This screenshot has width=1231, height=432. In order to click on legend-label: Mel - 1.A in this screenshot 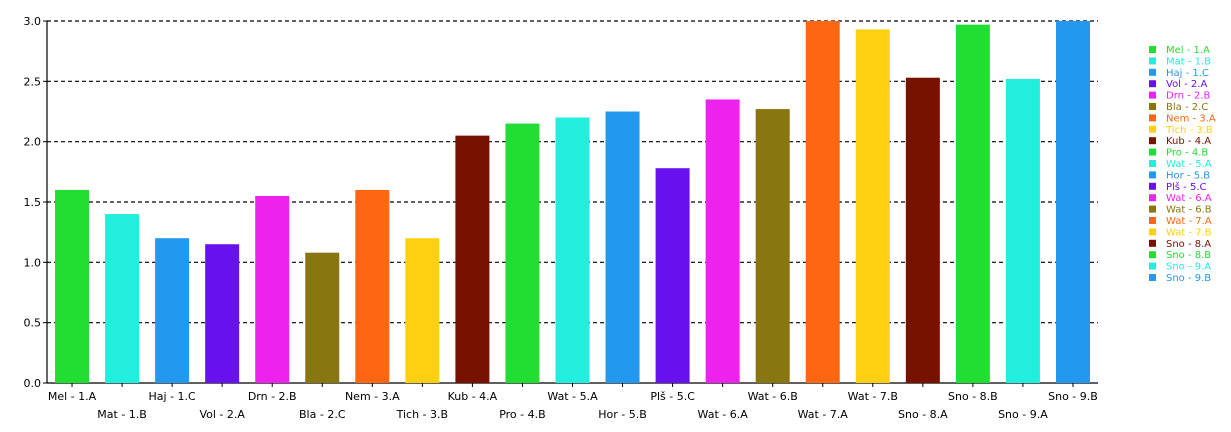, I will do `click(1188, 50)`.